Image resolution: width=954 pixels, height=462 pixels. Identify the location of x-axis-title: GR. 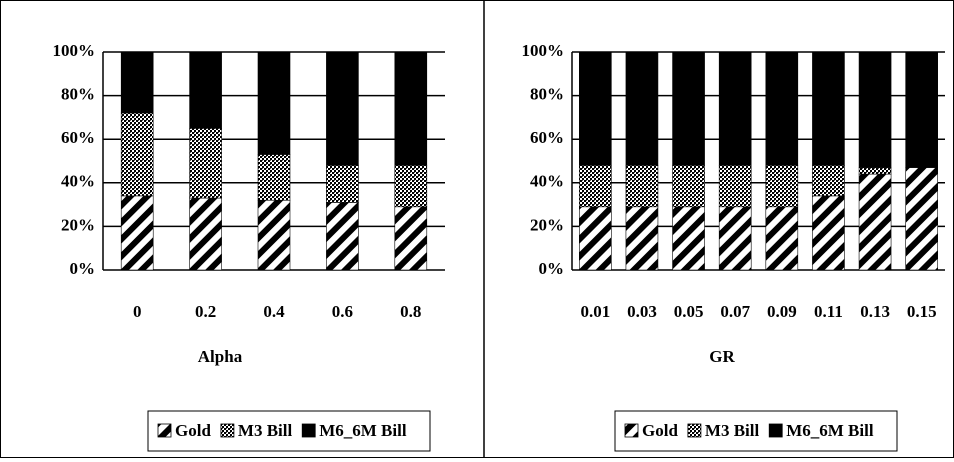
(722, 356).